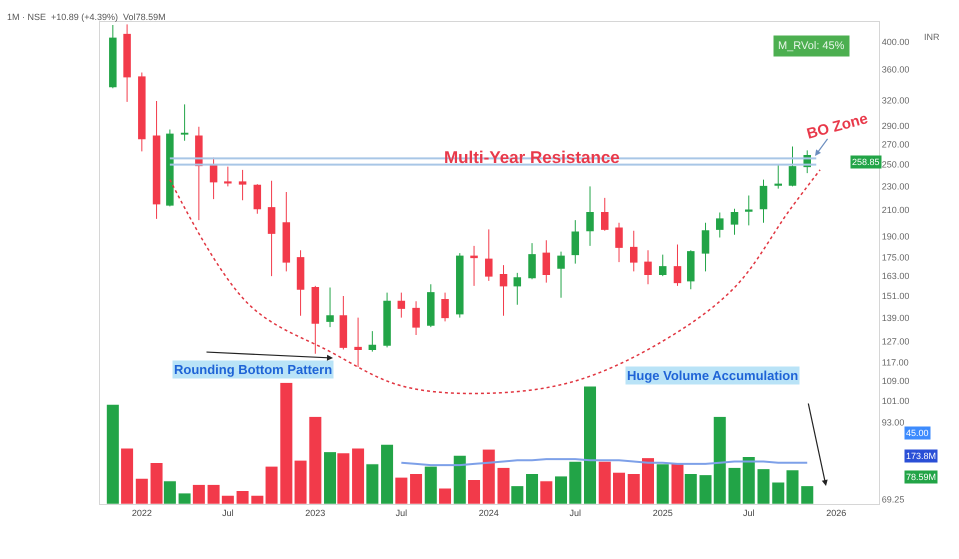 Image resolution: width=959 pixels, height=559 pixels. What do you see at coordinates (896, 296) in the screenshot?
I see `y-tick-label: 151.00` at bounding box center [896, 296].